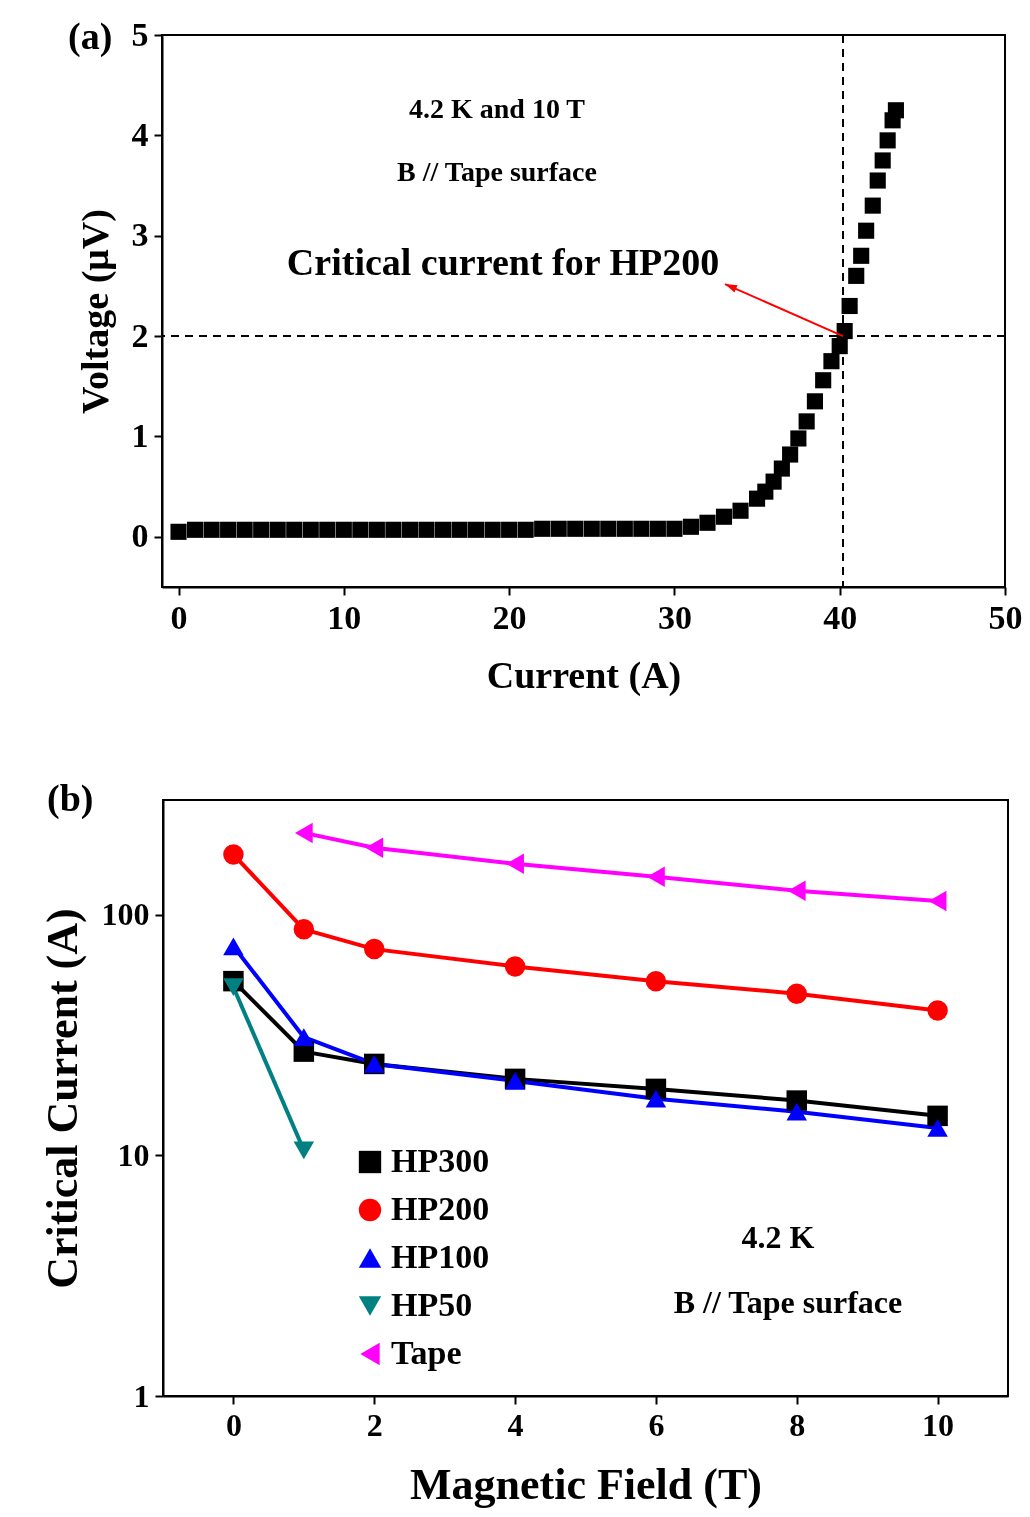  Describe the element at coordinates (95, 311) in the screenshot. I see `y-axis-title: Voltage (μV)` at that location.